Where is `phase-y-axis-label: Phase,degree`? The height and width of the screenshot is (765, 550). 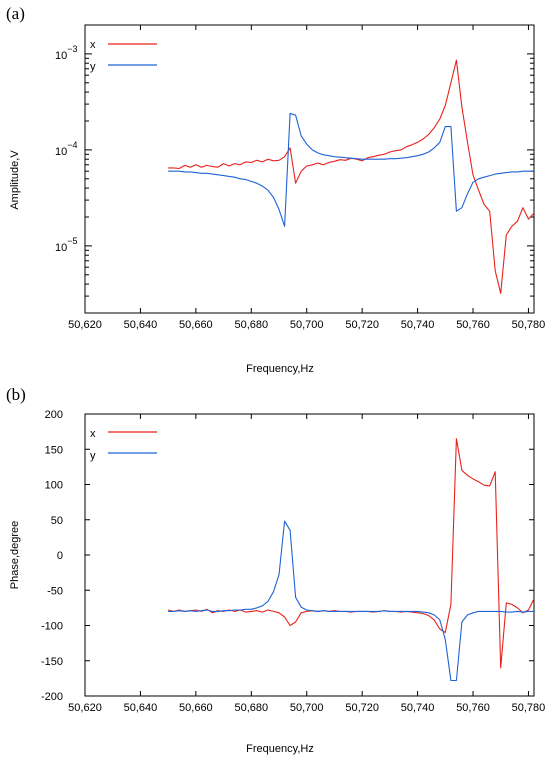
phase-y-axis-label: Phase,degree is located at coordinates (15, 555).